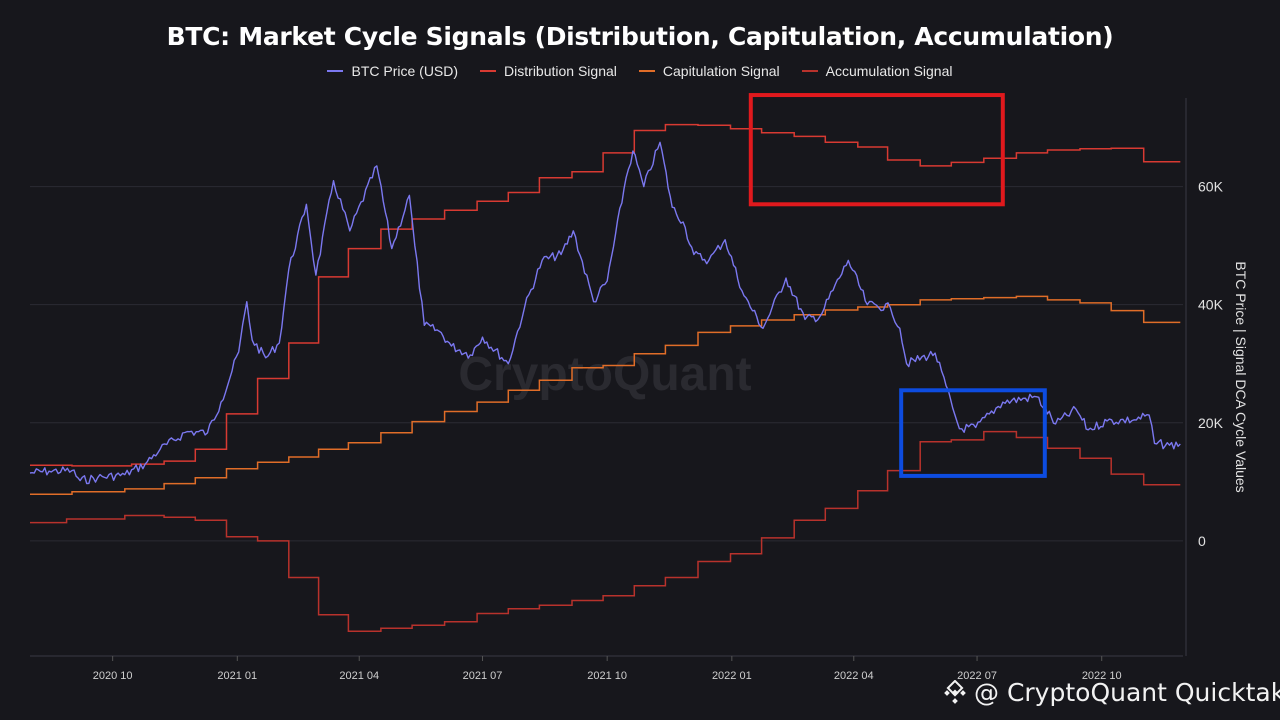 The image size is (1280, 720). I want to click on legend-label-capitulation: Capitulation Signal, so click(721, 71).